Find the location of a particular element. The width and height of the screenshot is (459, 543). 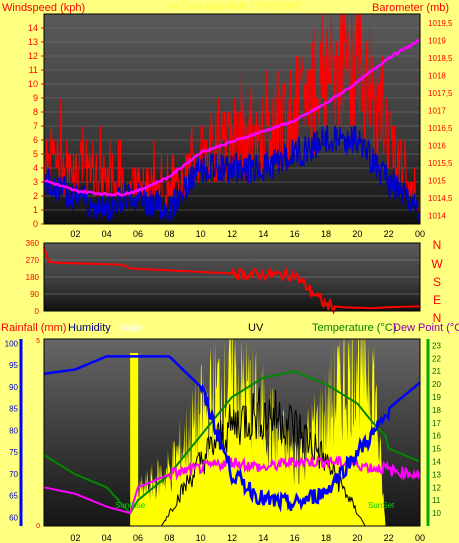

direction-tick-label: 0 is located at coordinates (37, 311).